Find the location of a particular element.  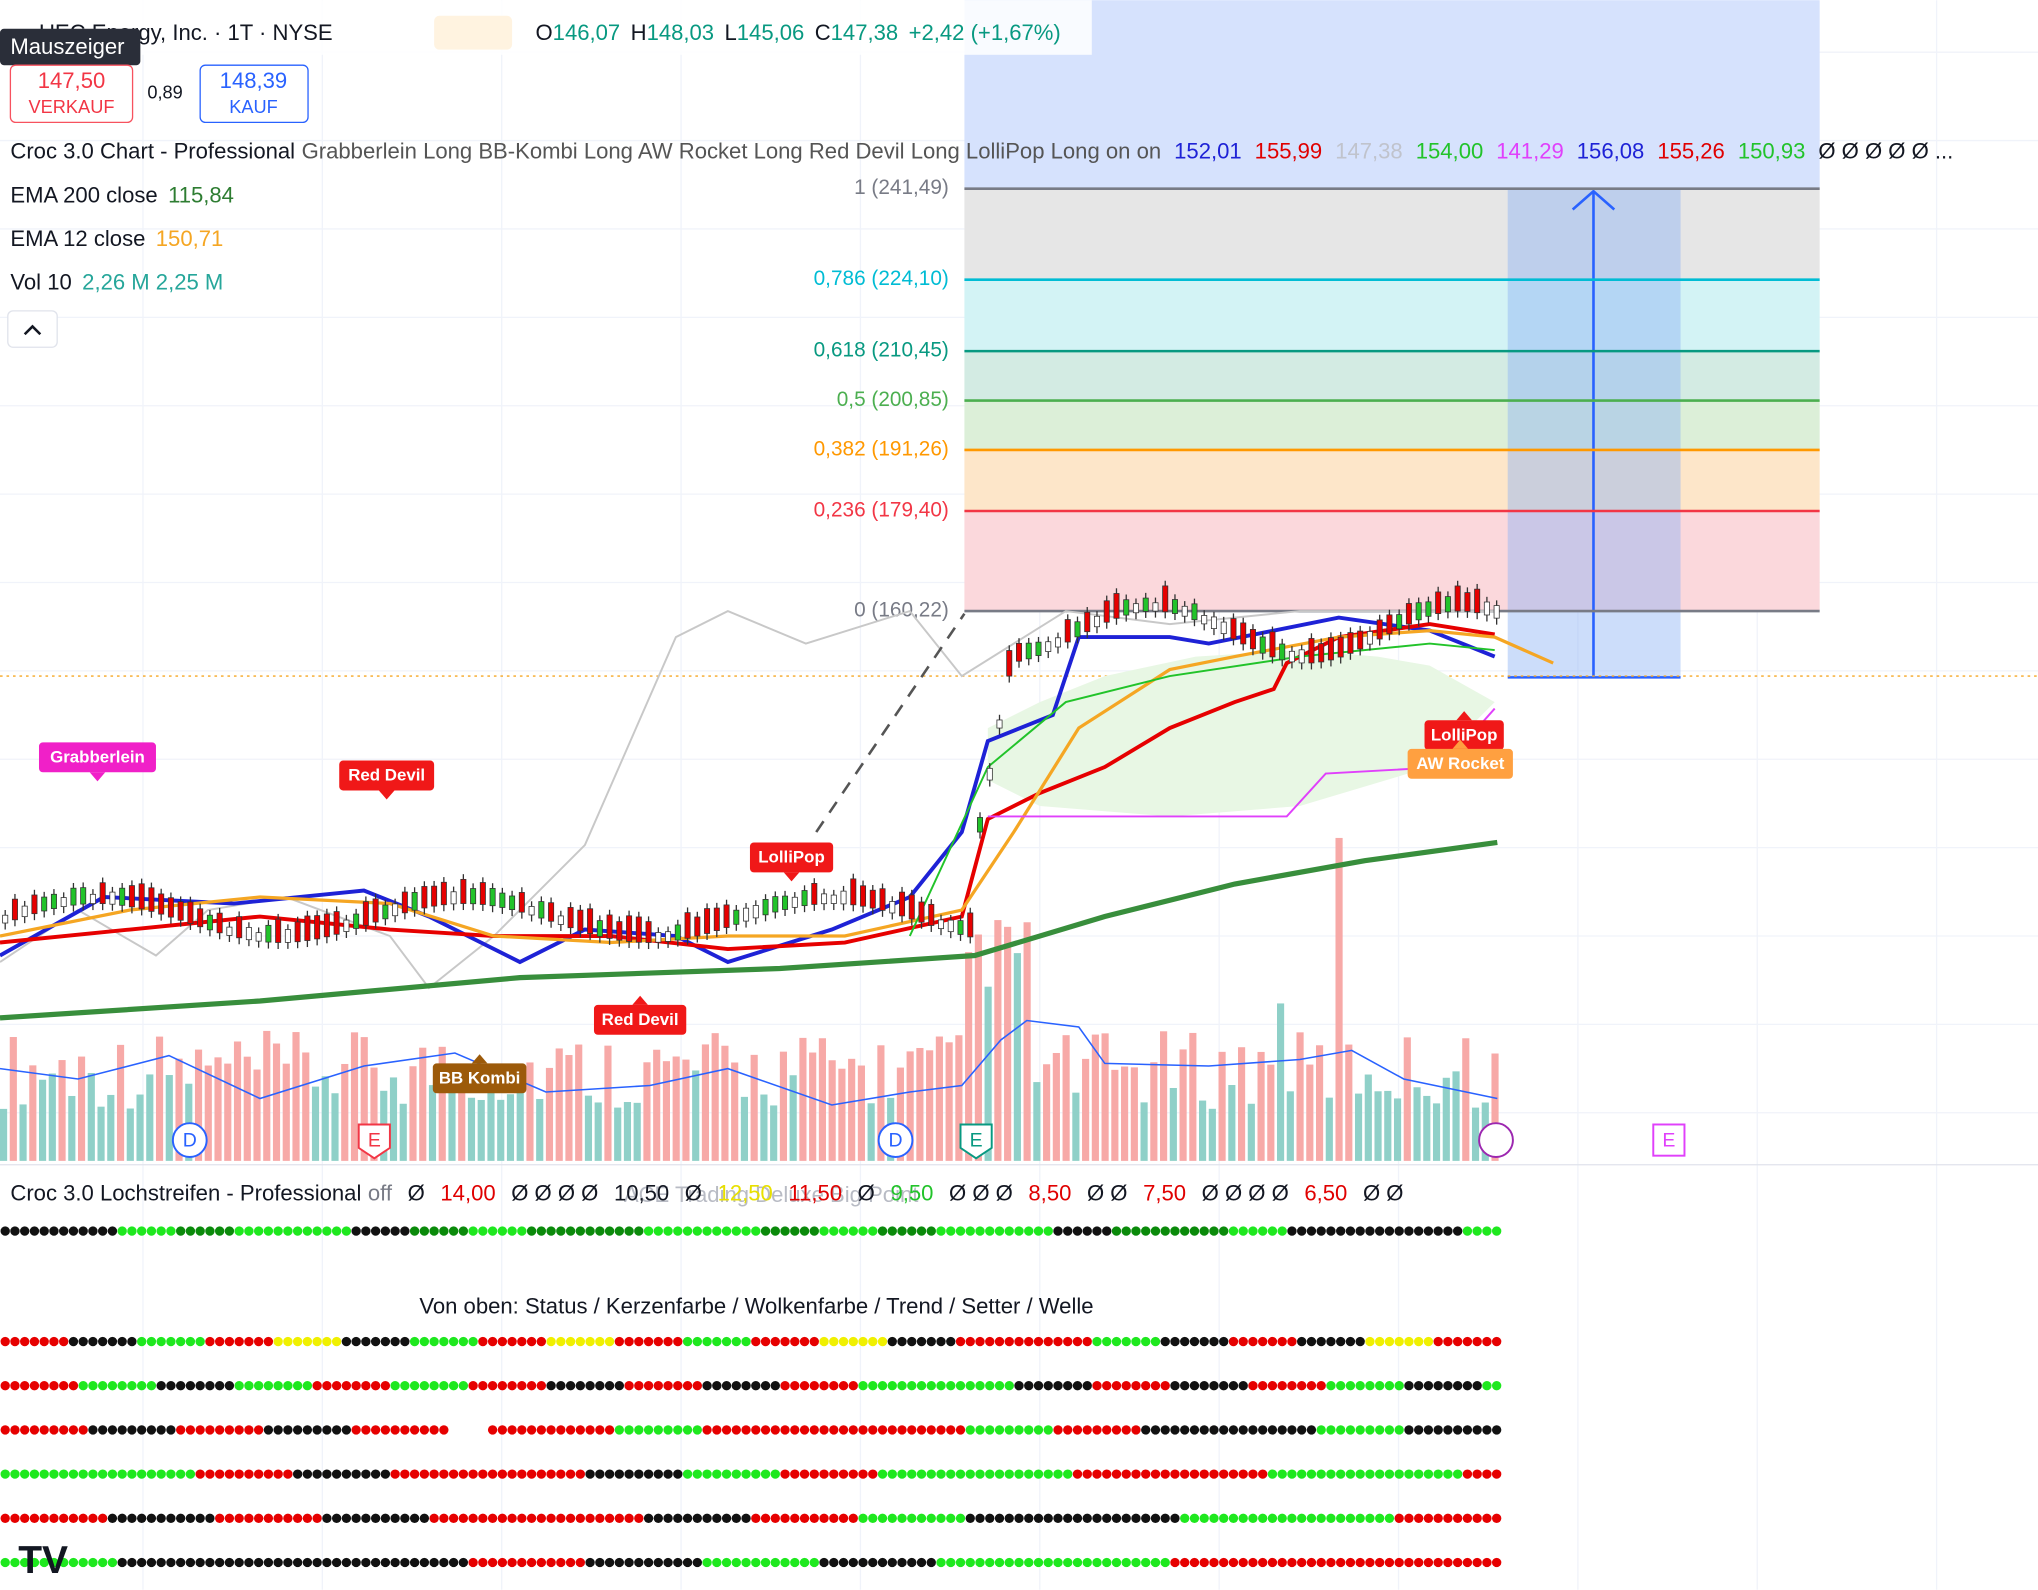

trend-line is located at coordinates (890, 722).